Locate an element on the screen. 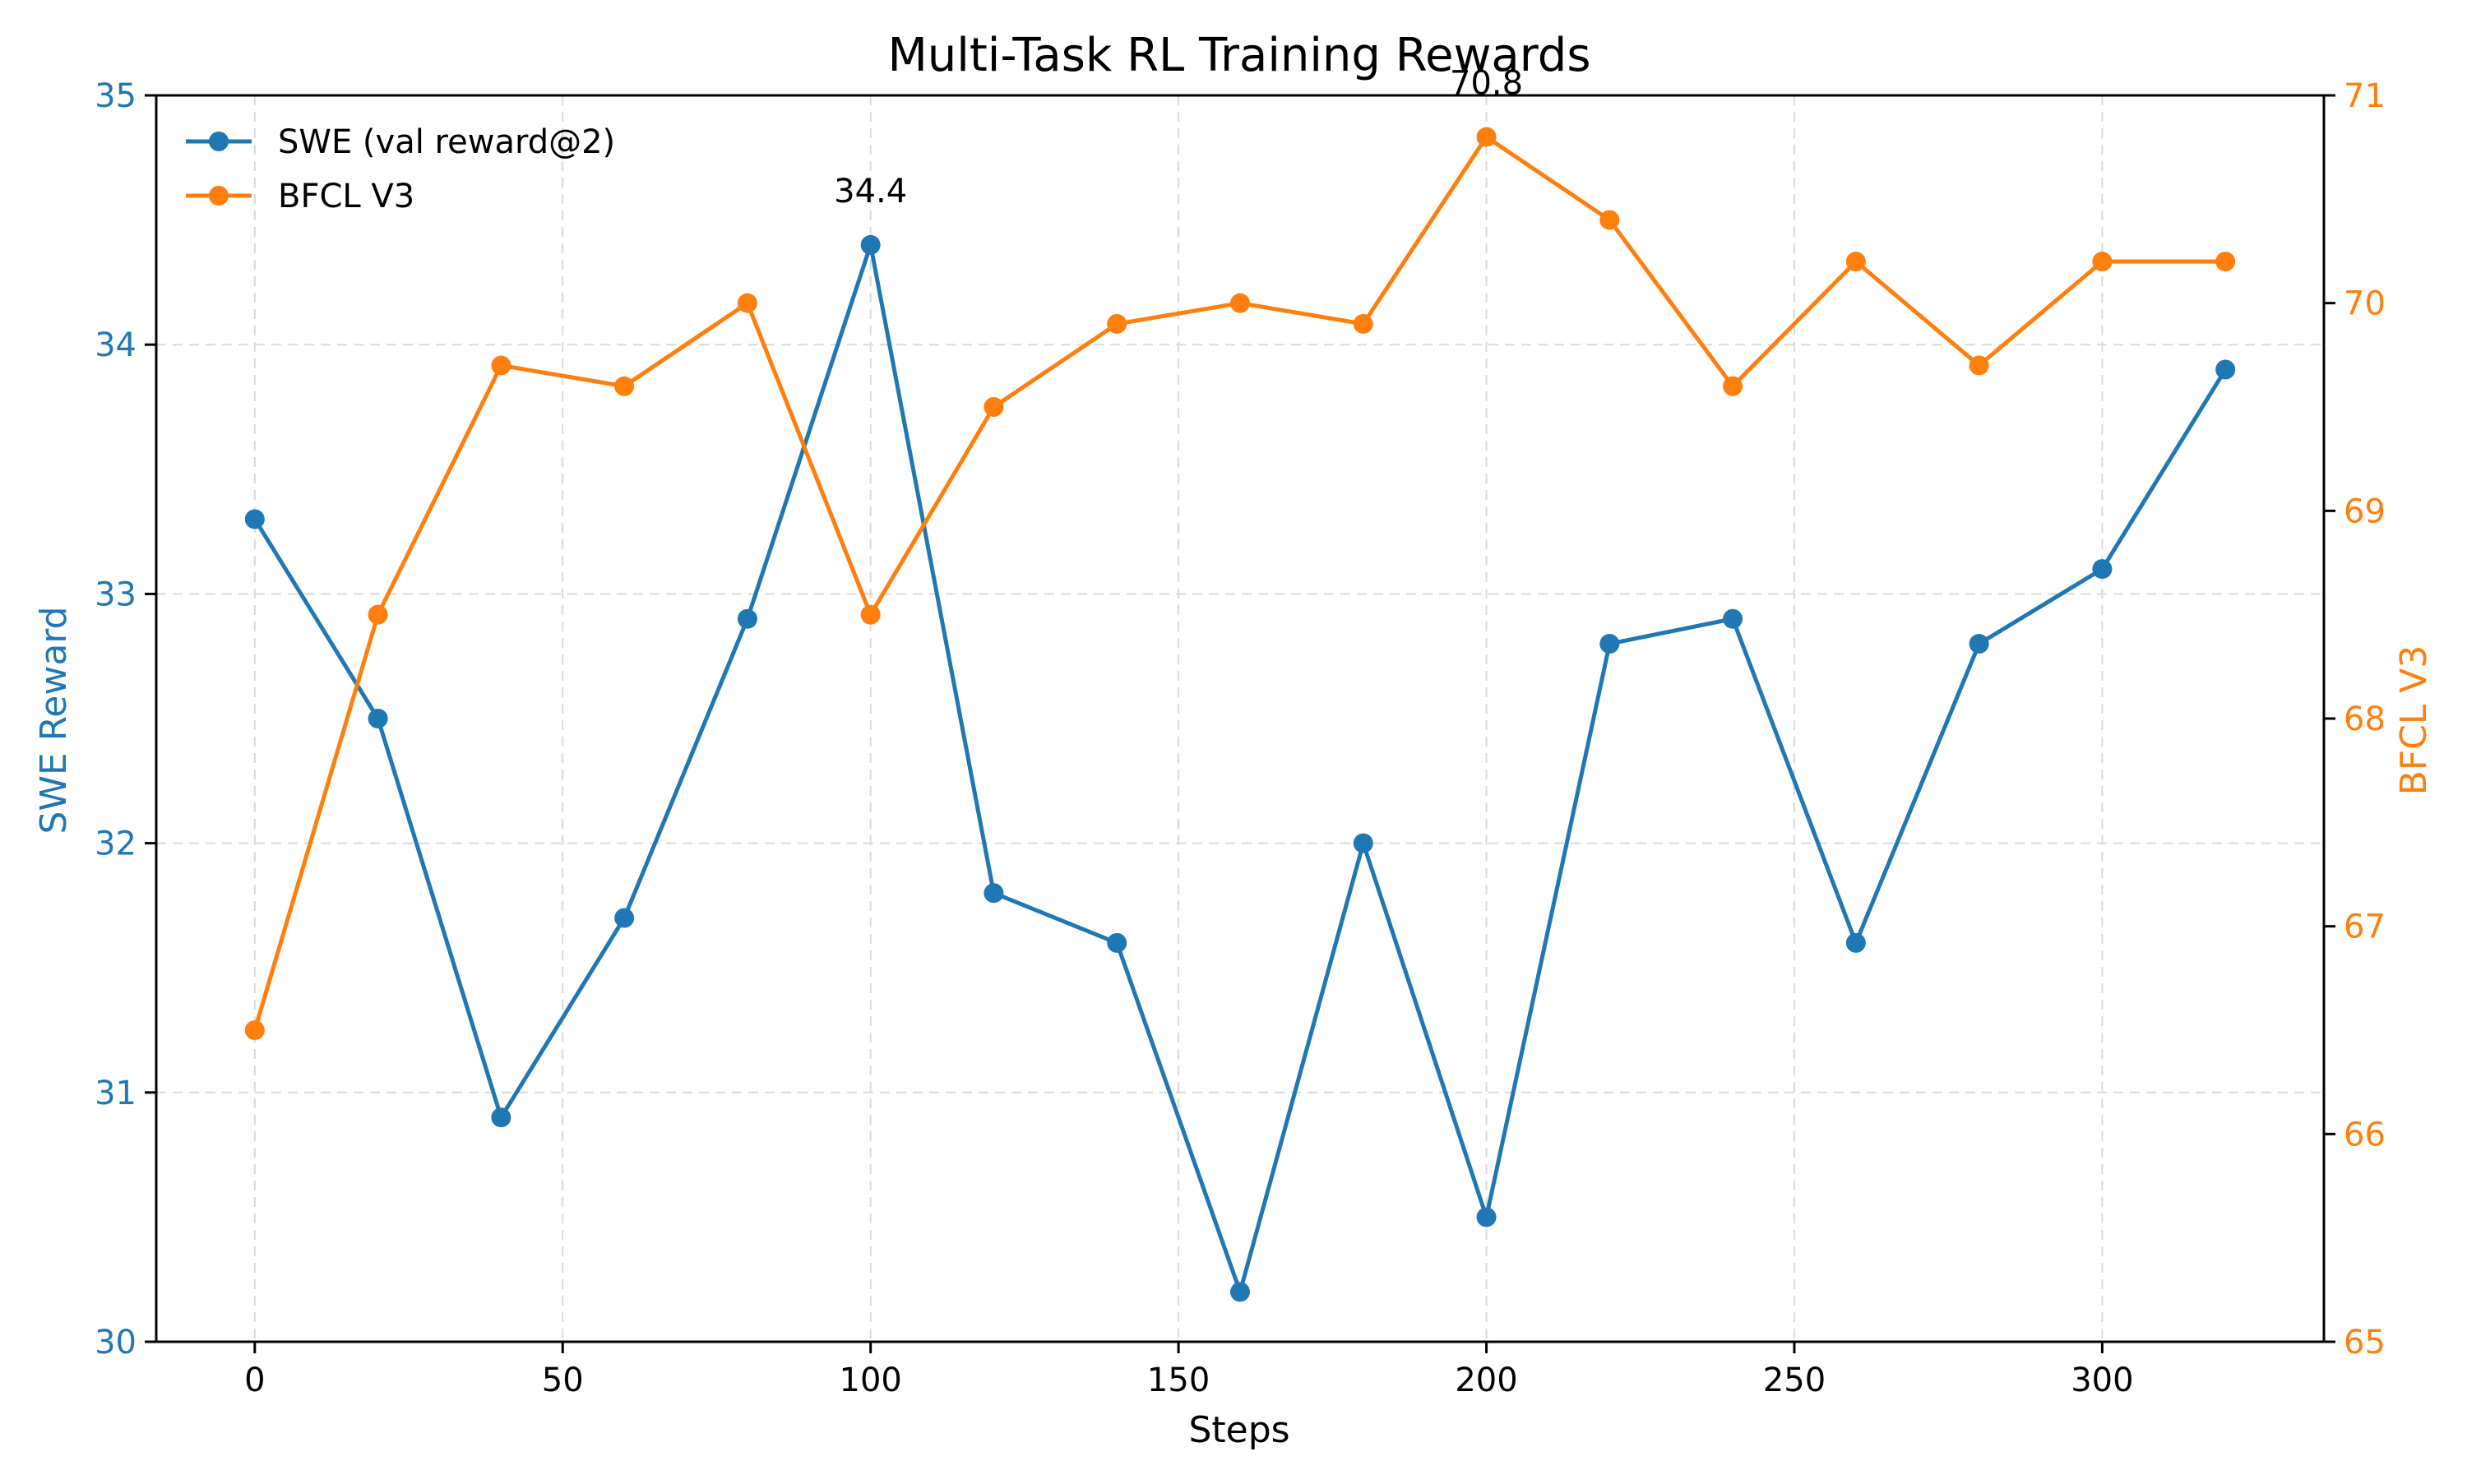  x-tick-label: 100 is located at coordinates (871, 1380).